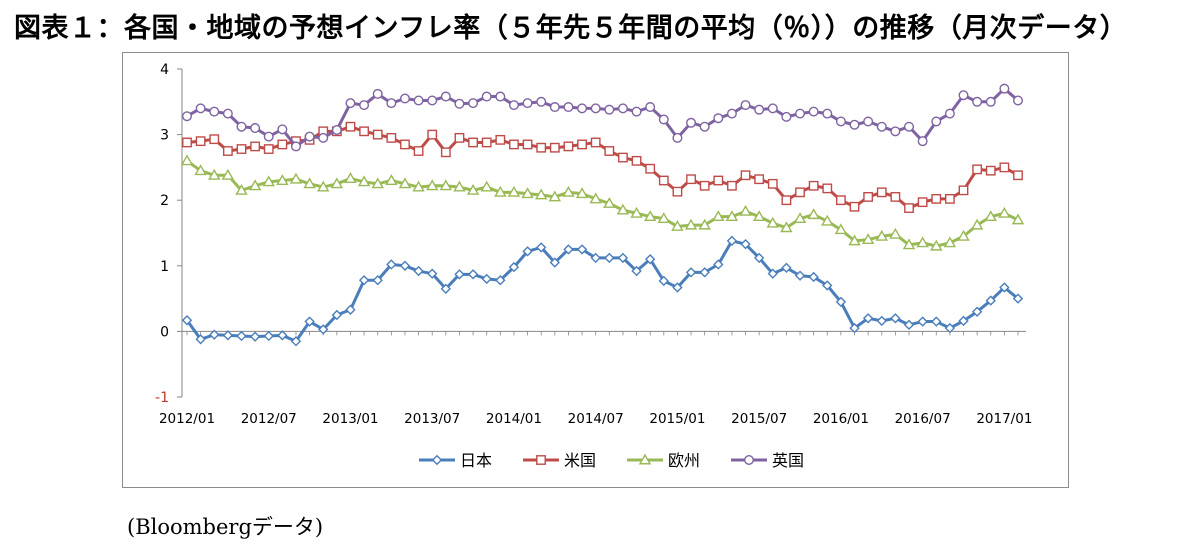 This screenshot has height=549, width=1193. I want to click on y-tick-label: 3, so click(164, 136).